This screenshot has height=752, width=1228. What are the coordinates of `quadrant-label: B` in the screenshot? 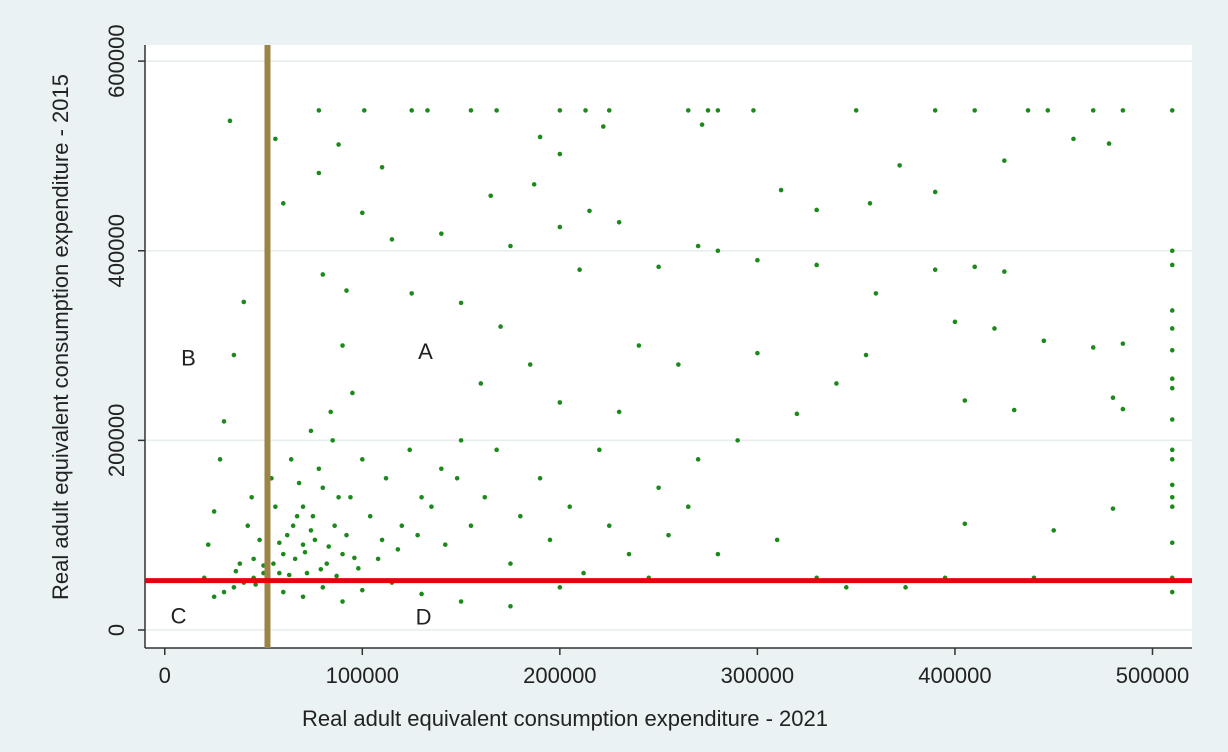 It's located at (188, 358).